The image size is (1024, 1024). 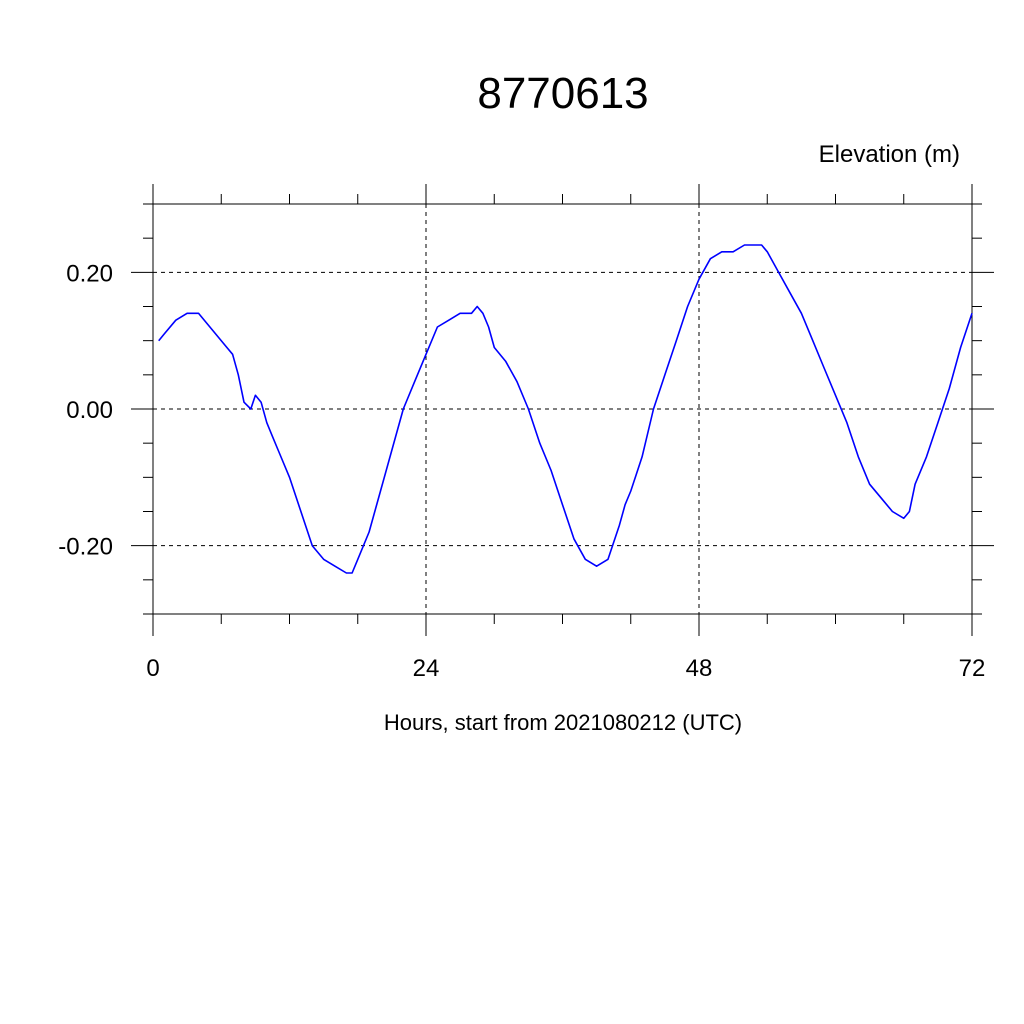 I want to click on x-tick-label: 0, so click(x=152, y=668).